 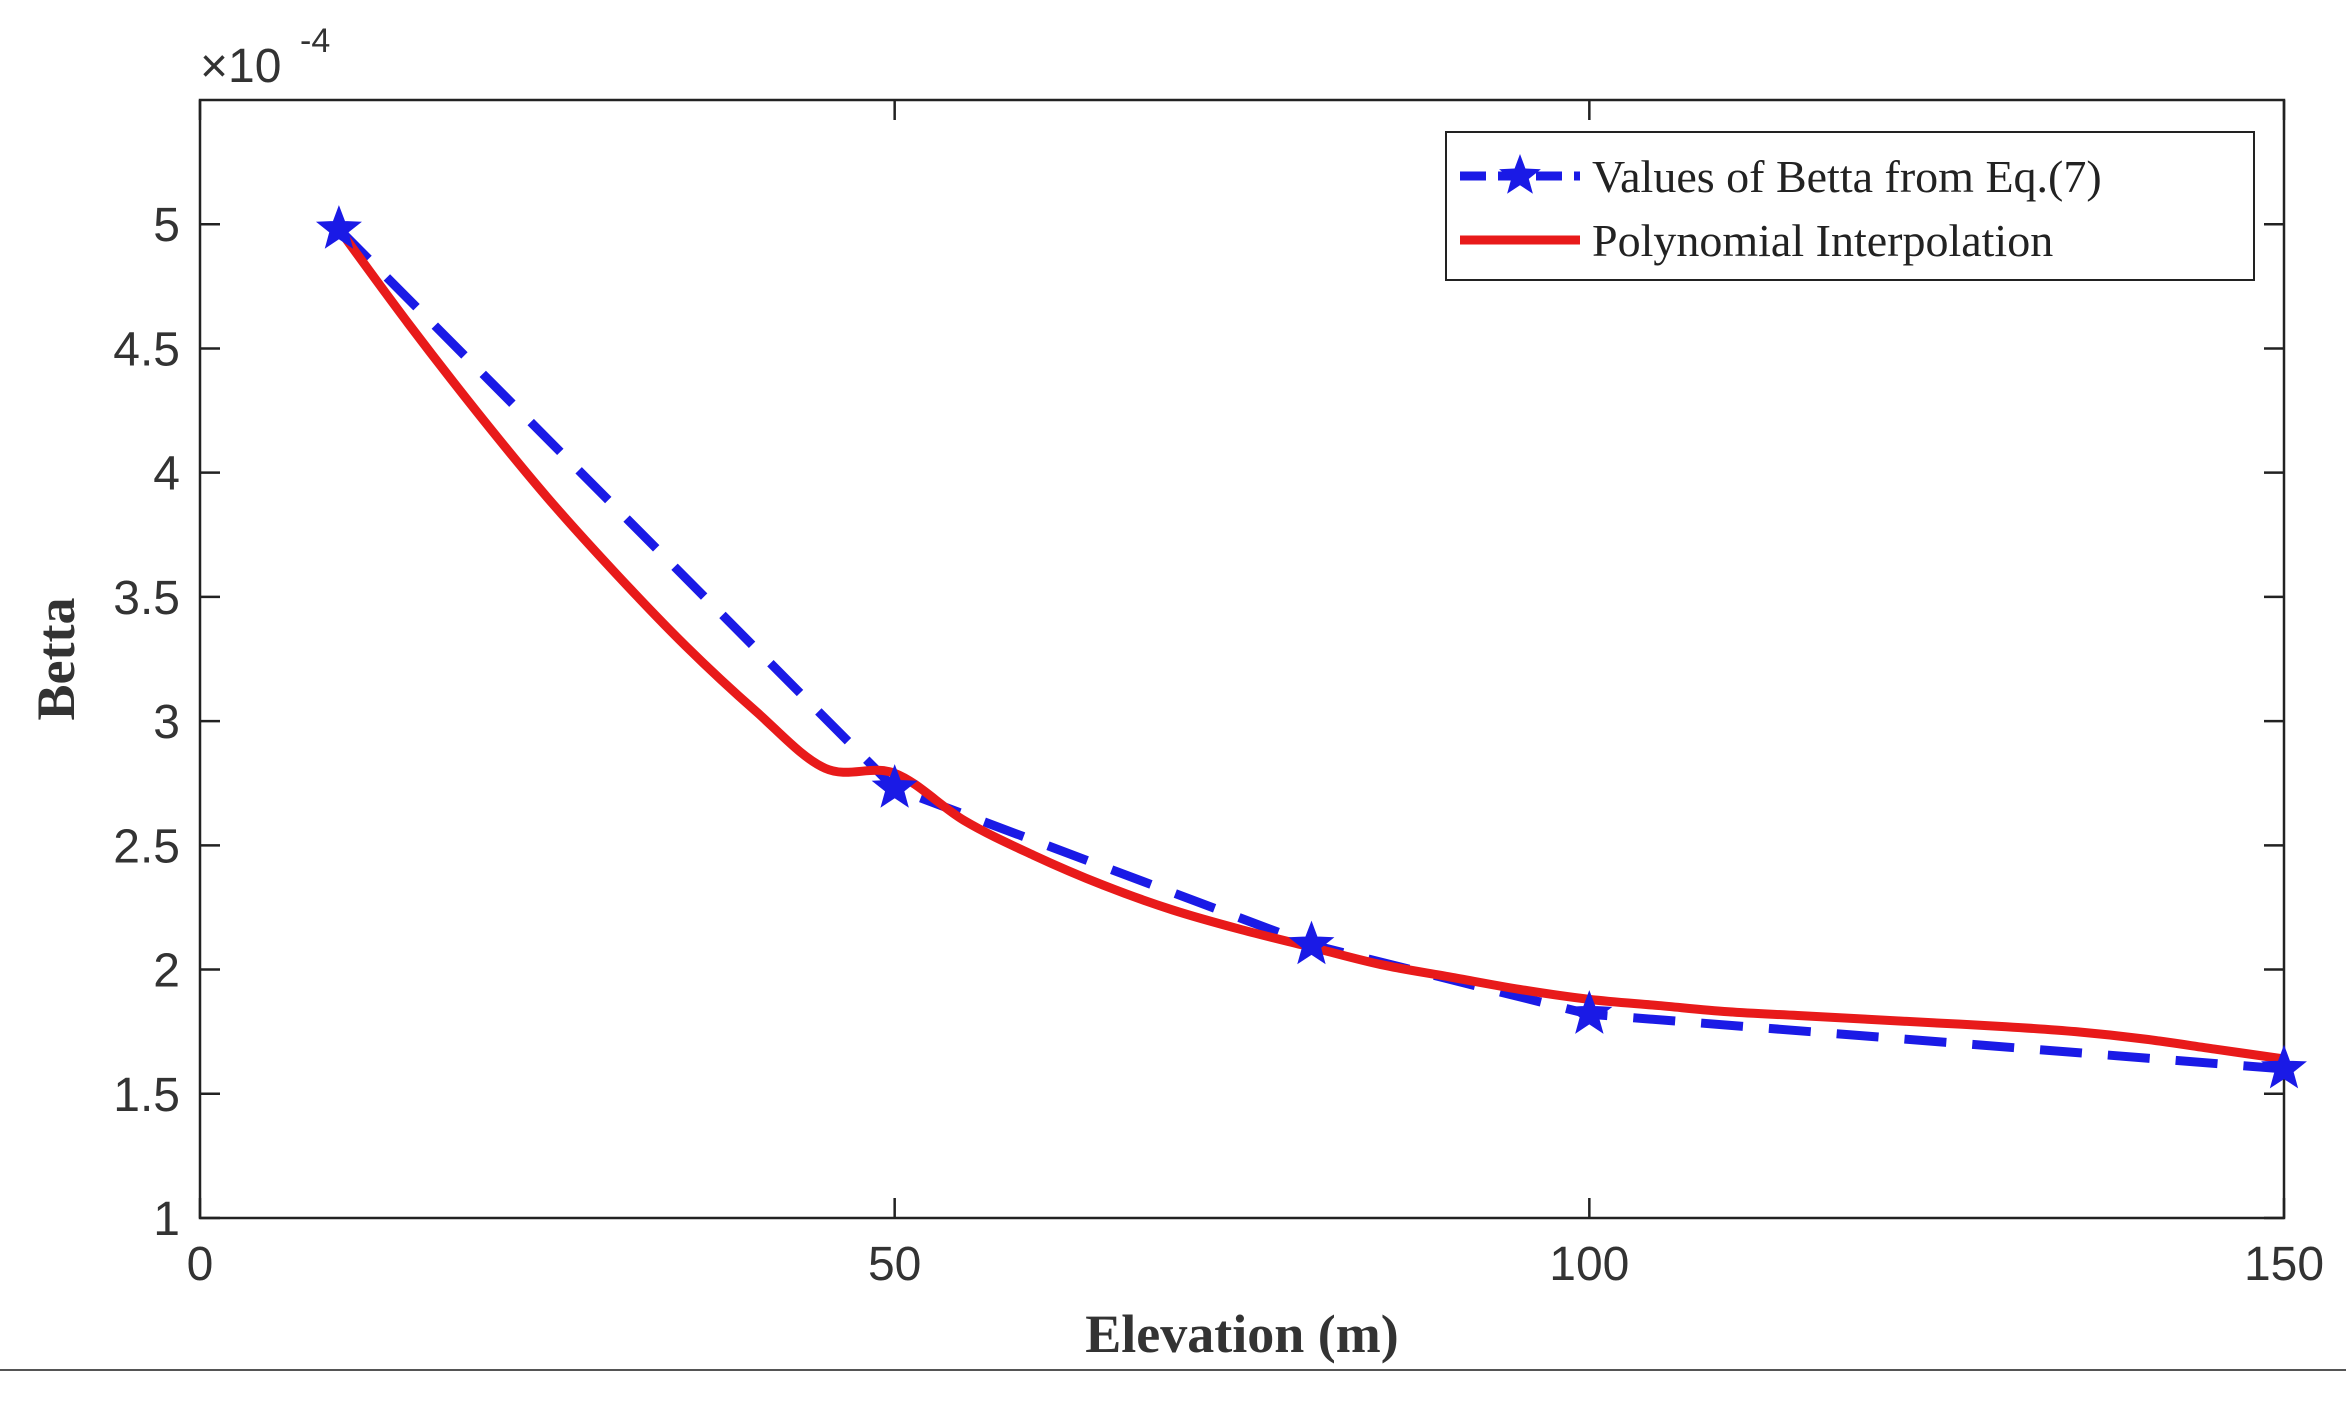 What do you see at coordinates (166, 1219) in the screenshot?
I see `y-tick-label: 1` at bounding box center [166, 1219].